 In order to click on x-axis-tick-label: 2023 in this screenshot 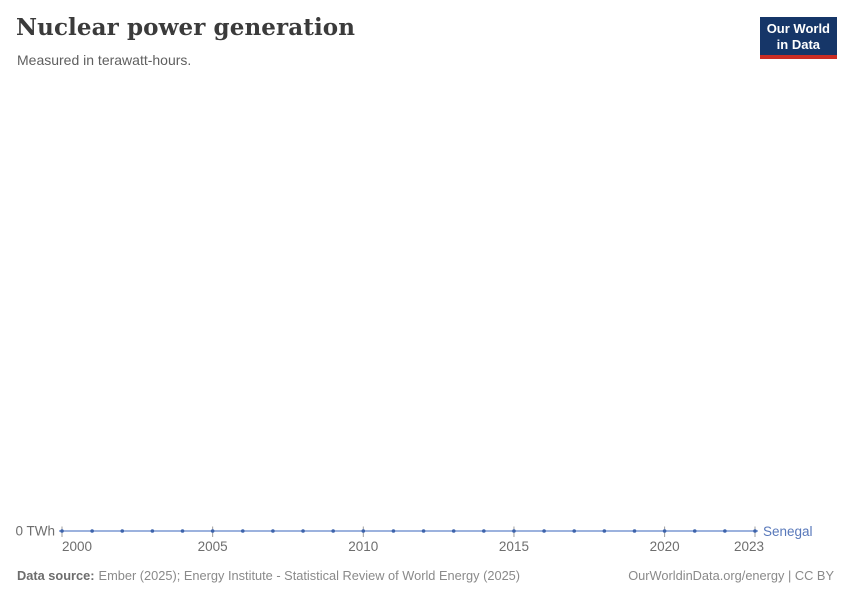, I will do `click(749, 546)`.